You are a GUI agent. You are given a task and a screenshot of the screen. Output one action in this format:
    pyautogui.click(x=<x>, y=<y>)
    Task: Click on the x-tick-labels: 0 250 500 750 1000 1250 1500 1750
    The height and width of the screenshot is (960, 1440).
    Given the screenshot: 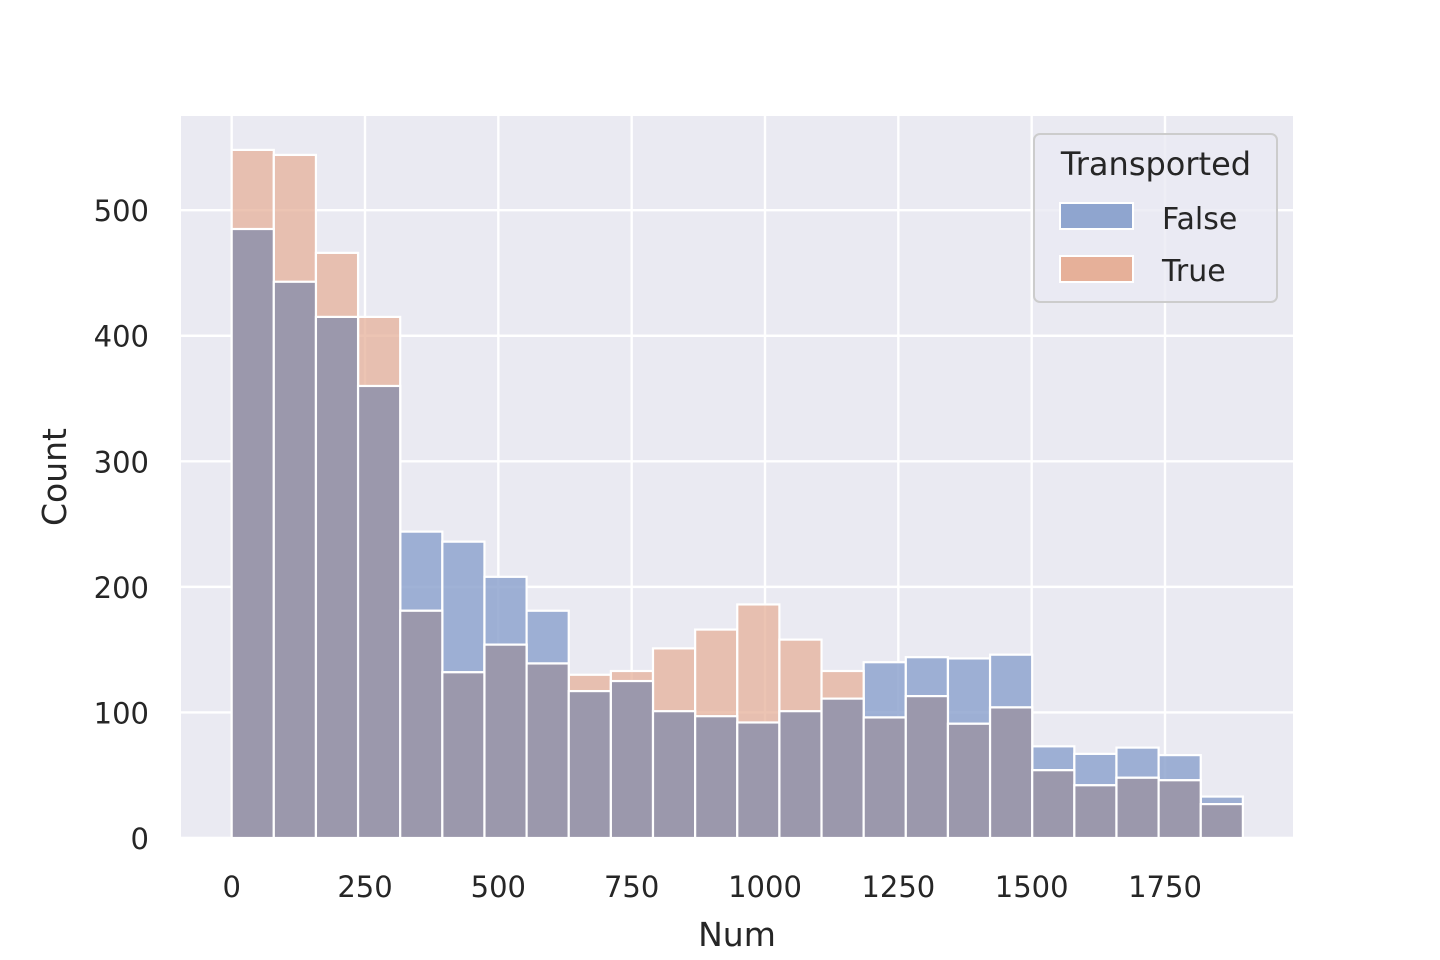 What is the action you would take?
    pyautogui.click(x=711, y=887)
    